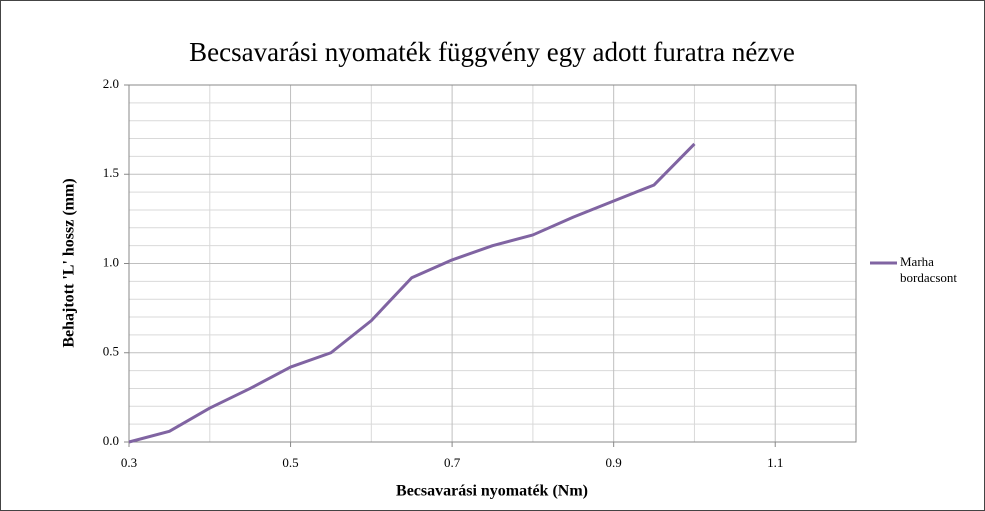 This screenshot has width=985, height=511. Describe the element at coordinates (111, 83) in the screenshot. I see `y-tick-label: 2.0` at that location.